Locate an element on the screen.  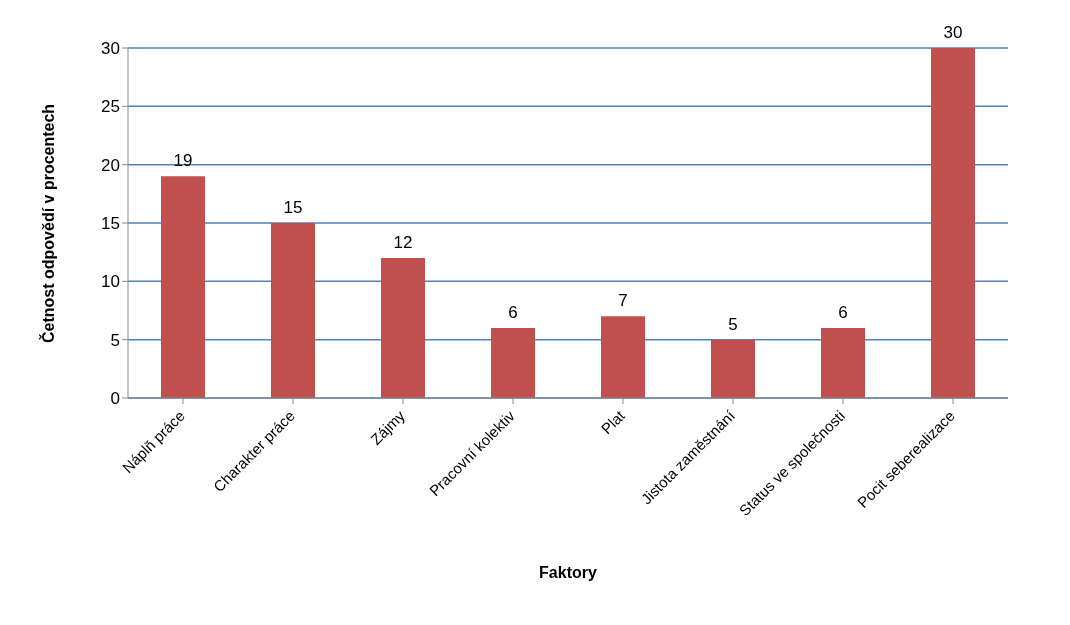
y-tick-label: 5 is located at coordinates (115, 340).